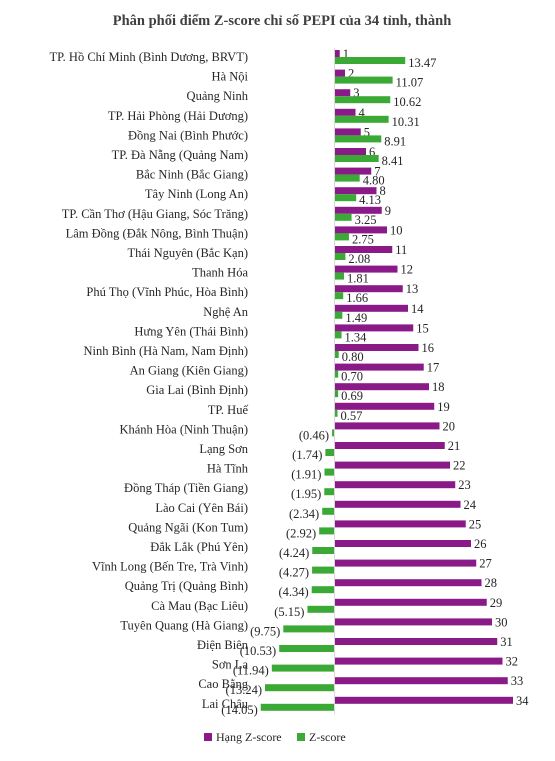  Describe the element at coordinates (356, 318) in the screenshot. I see `zscore-data-label: 1.49` at that location.